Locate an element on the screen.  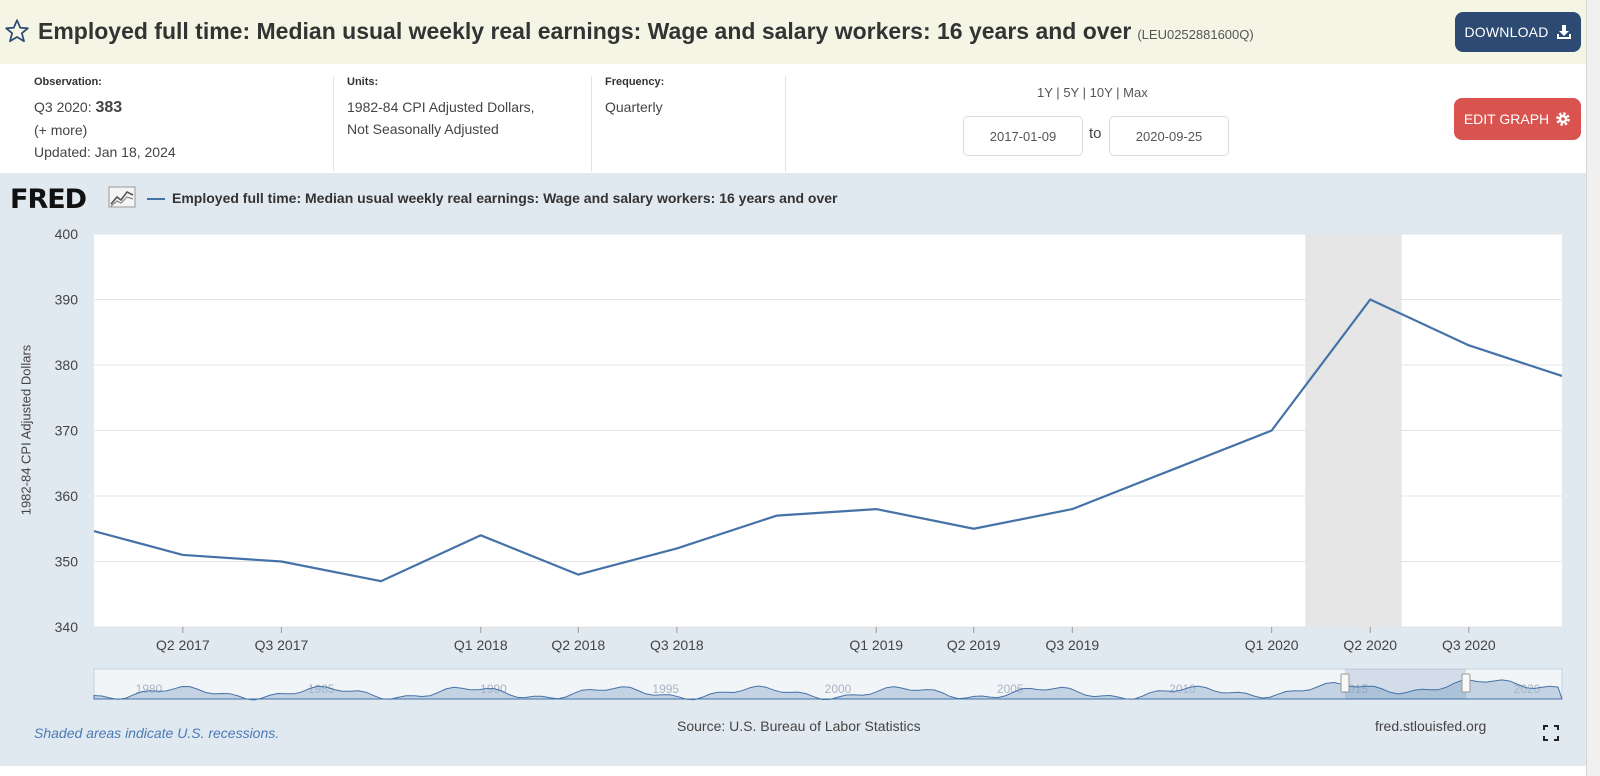
x-tick-label: Q3 2018 is located at coordinates (677, 645).